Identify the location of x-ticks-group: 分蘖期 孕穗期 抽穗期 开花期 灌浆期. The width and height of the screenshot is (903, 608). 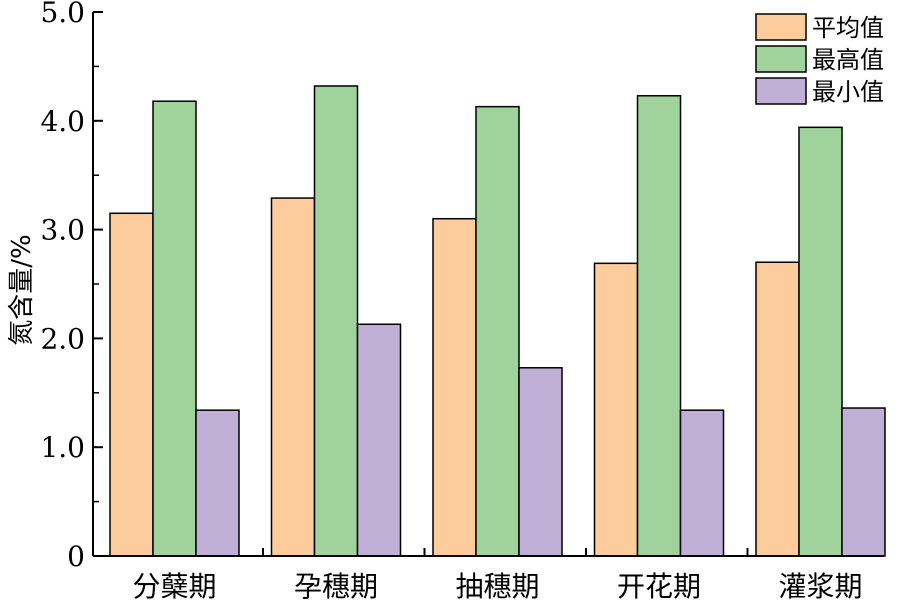
(497, 575).